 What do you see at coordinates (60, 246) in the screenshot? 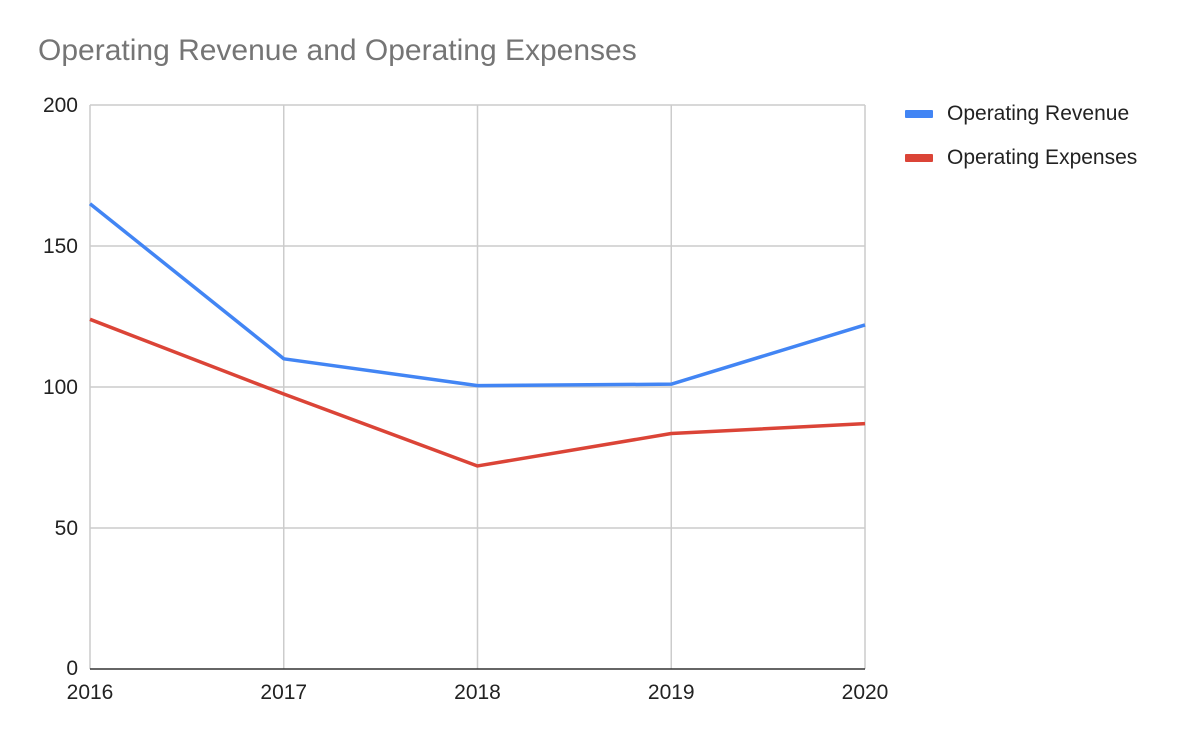
I see `y-tick-label-150: 150` at bounding box center [60, 246].